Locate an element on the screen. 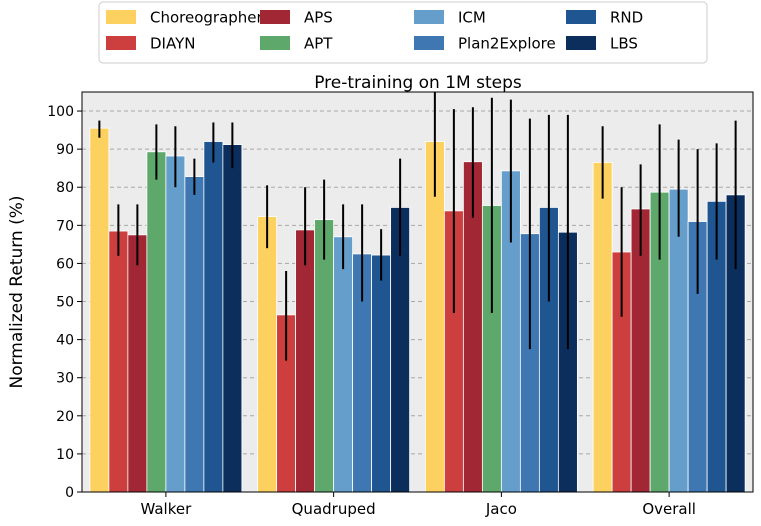 This screenshot has height=526, width=761. bar-overall-choreographer is located at coordinates (602, 327).